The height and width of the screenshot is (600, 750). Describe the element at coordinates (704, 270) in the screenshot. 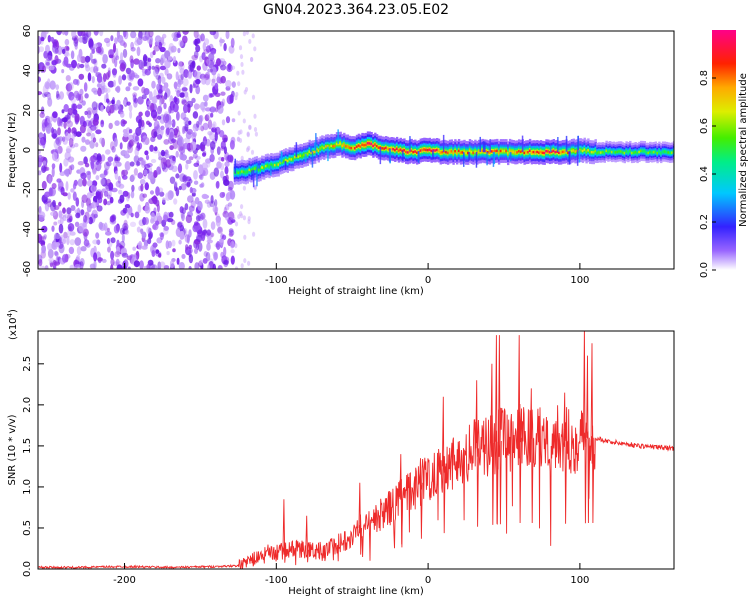

I see `colorbar-tick-label: 0.0` at that location.